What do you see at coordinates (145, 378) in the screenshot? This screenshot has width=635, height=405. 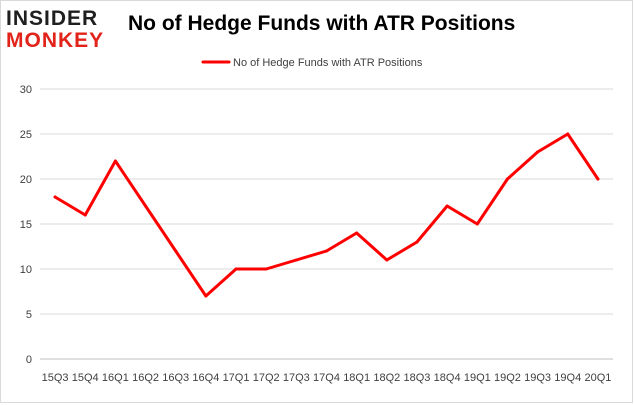 I see `x-tick-label: 16Q2` at bounding box center [145, 378].